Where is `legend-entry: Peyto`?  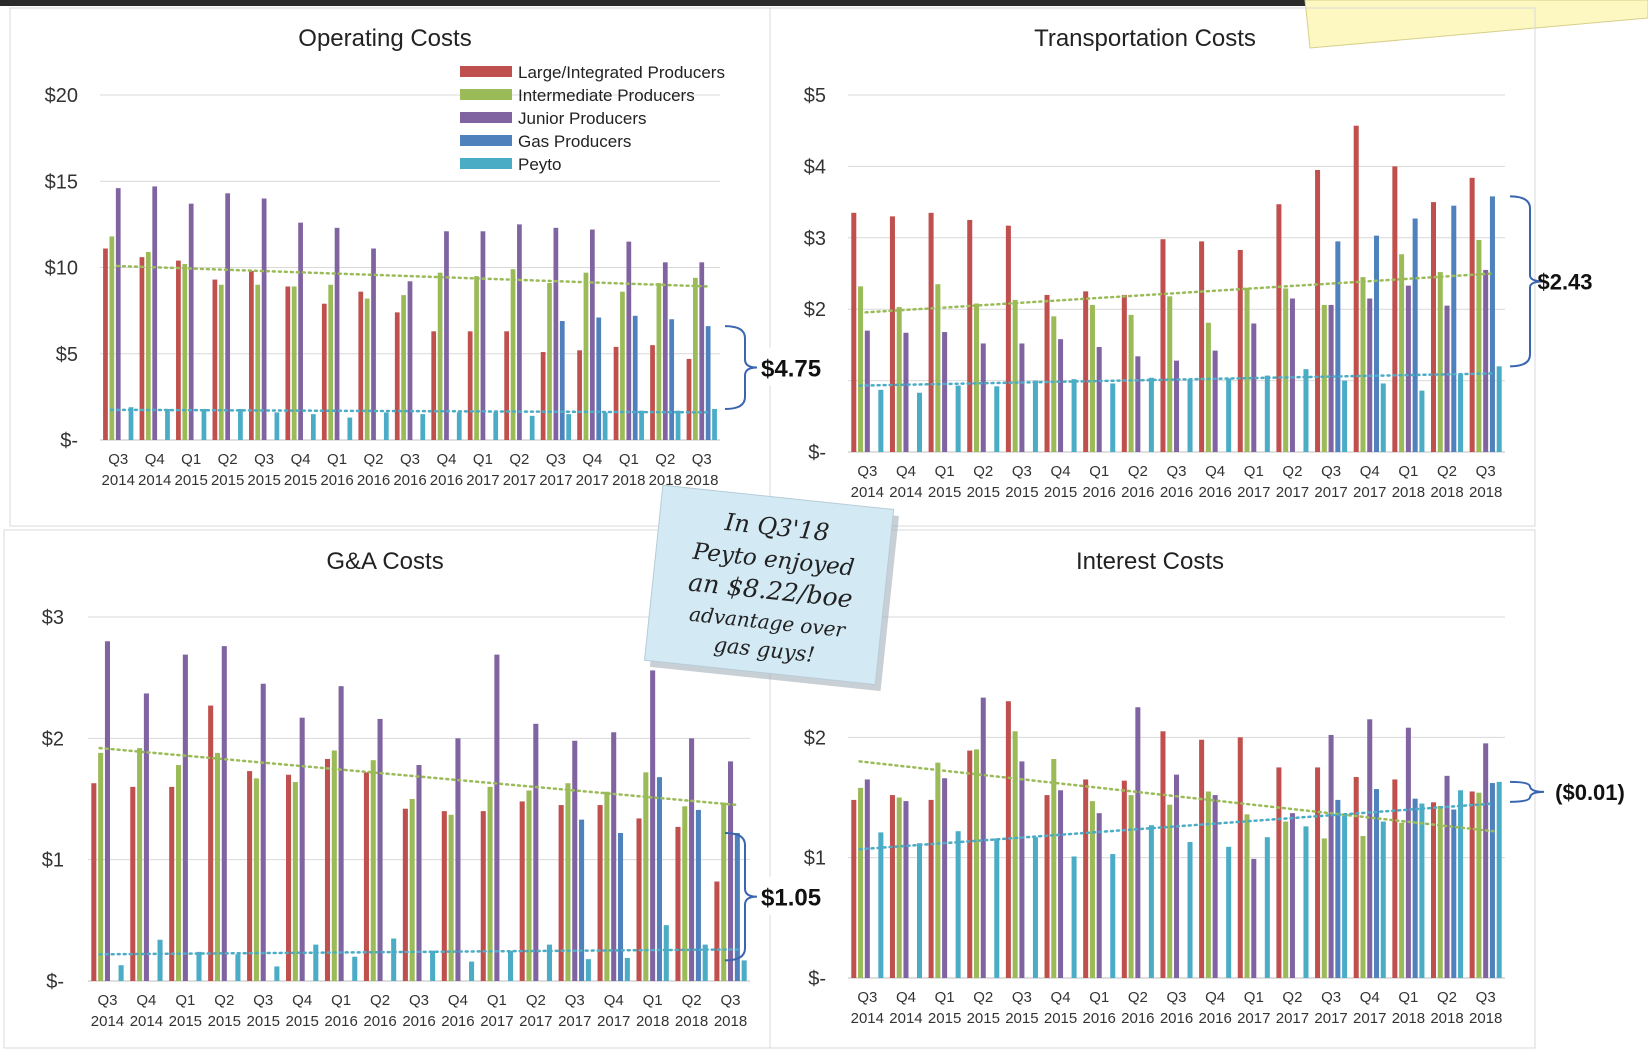 legend-entry: Peyto is located at coordinates (539, 164).